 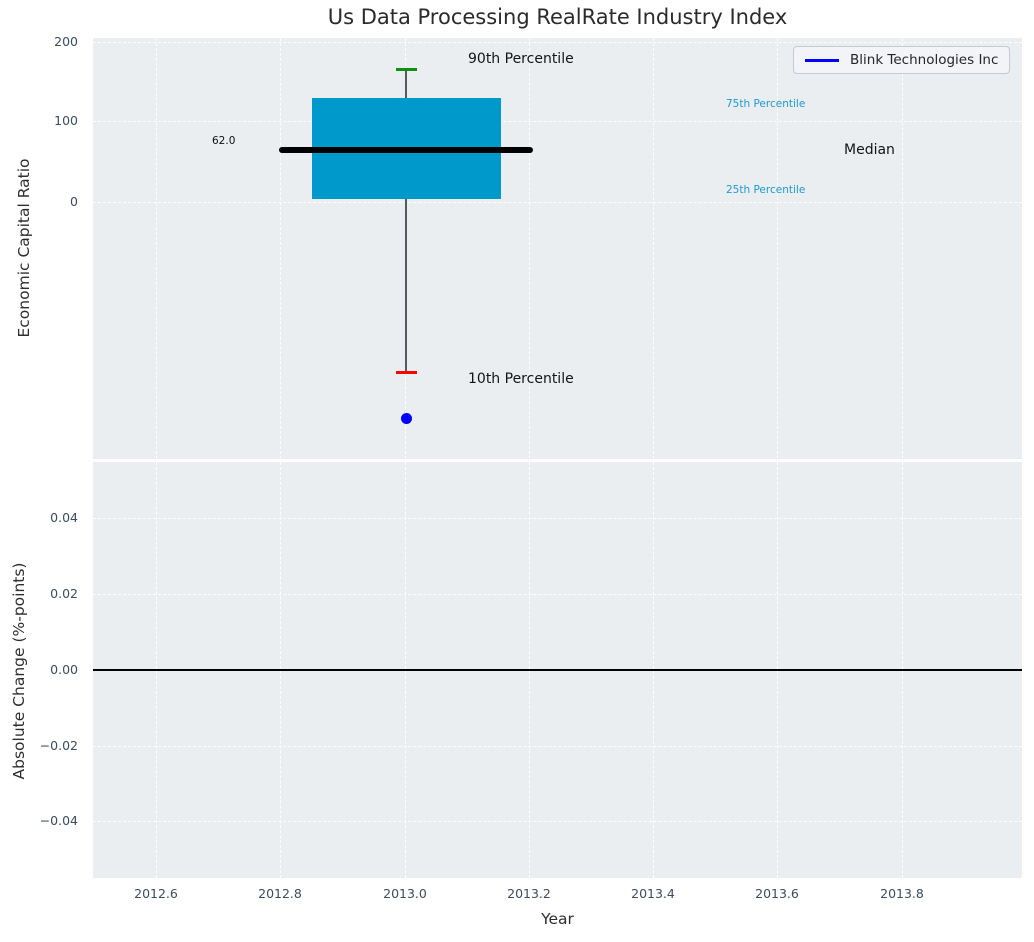 I want to click on annotation-10th-percentile: 10th Percentile, so click(x=521, y=379).